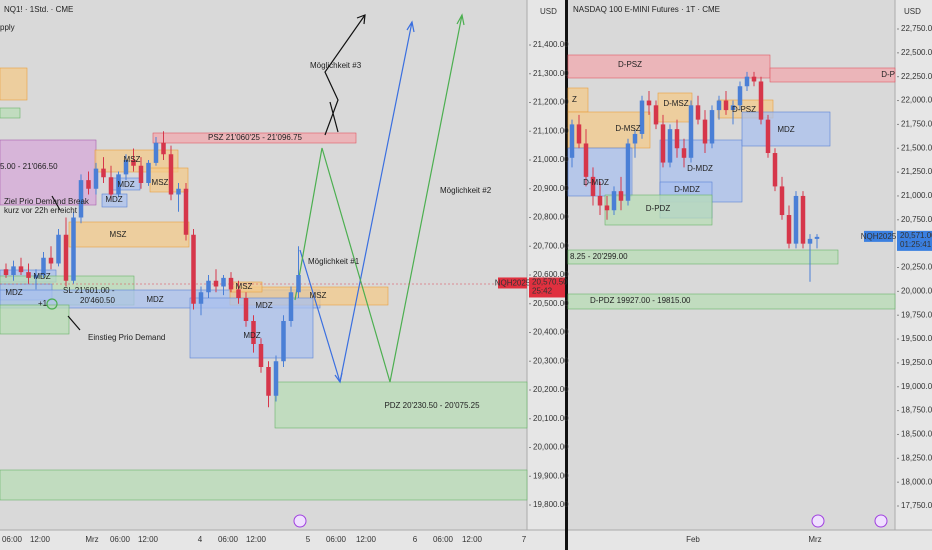  I want to click on price-tag-text: 20,570.50, so click(550, 282).